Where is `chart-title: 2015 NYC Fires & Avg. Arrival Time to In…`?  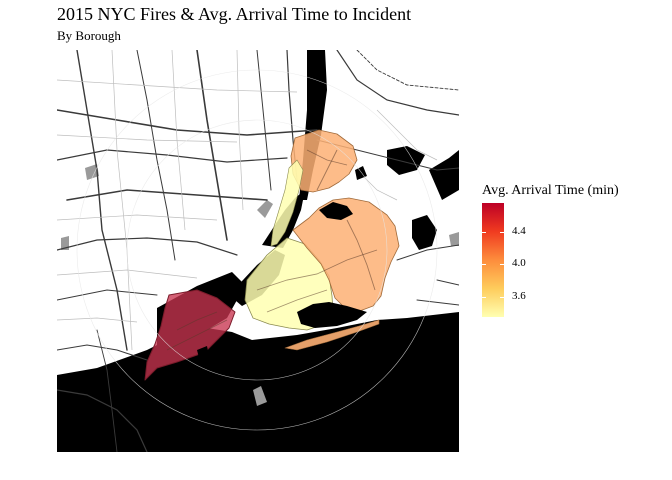
chart-title: 2015 NYC Fires & Avg. Arrival Time to In… is located at coordinates (234, 14).